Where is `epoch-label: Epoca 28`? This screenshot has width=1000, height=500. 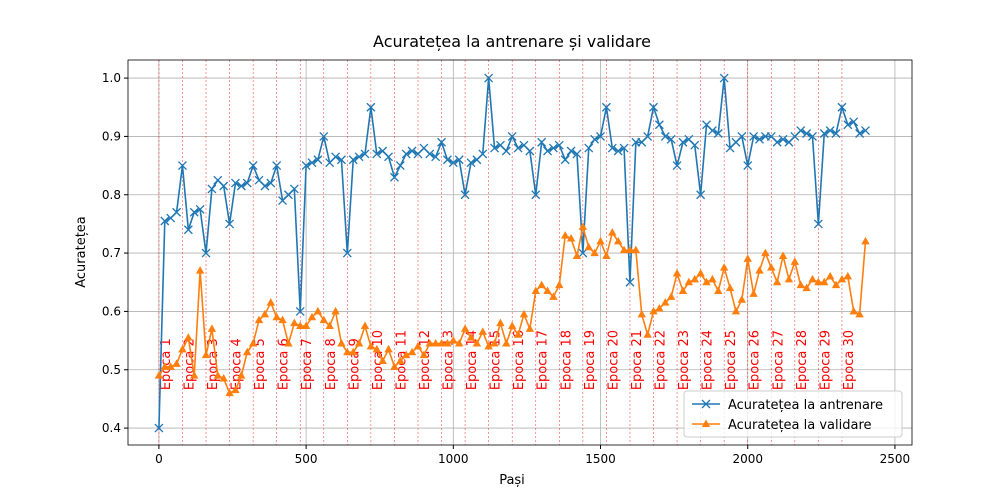 epoch-label: Epoca 28 is located at coordinates (802, 360).